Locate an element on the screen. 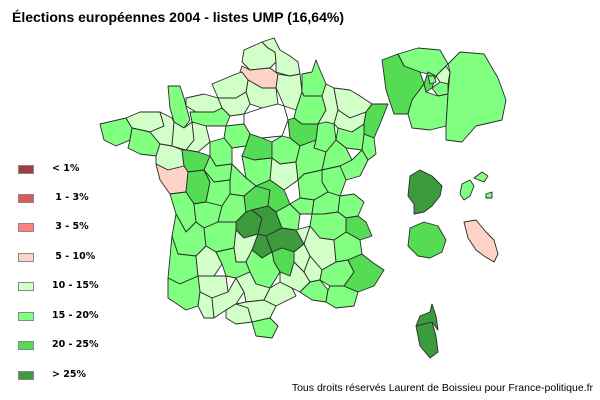  legend-item-3-5: 3 - 5% is located at coordinates (78, 227).